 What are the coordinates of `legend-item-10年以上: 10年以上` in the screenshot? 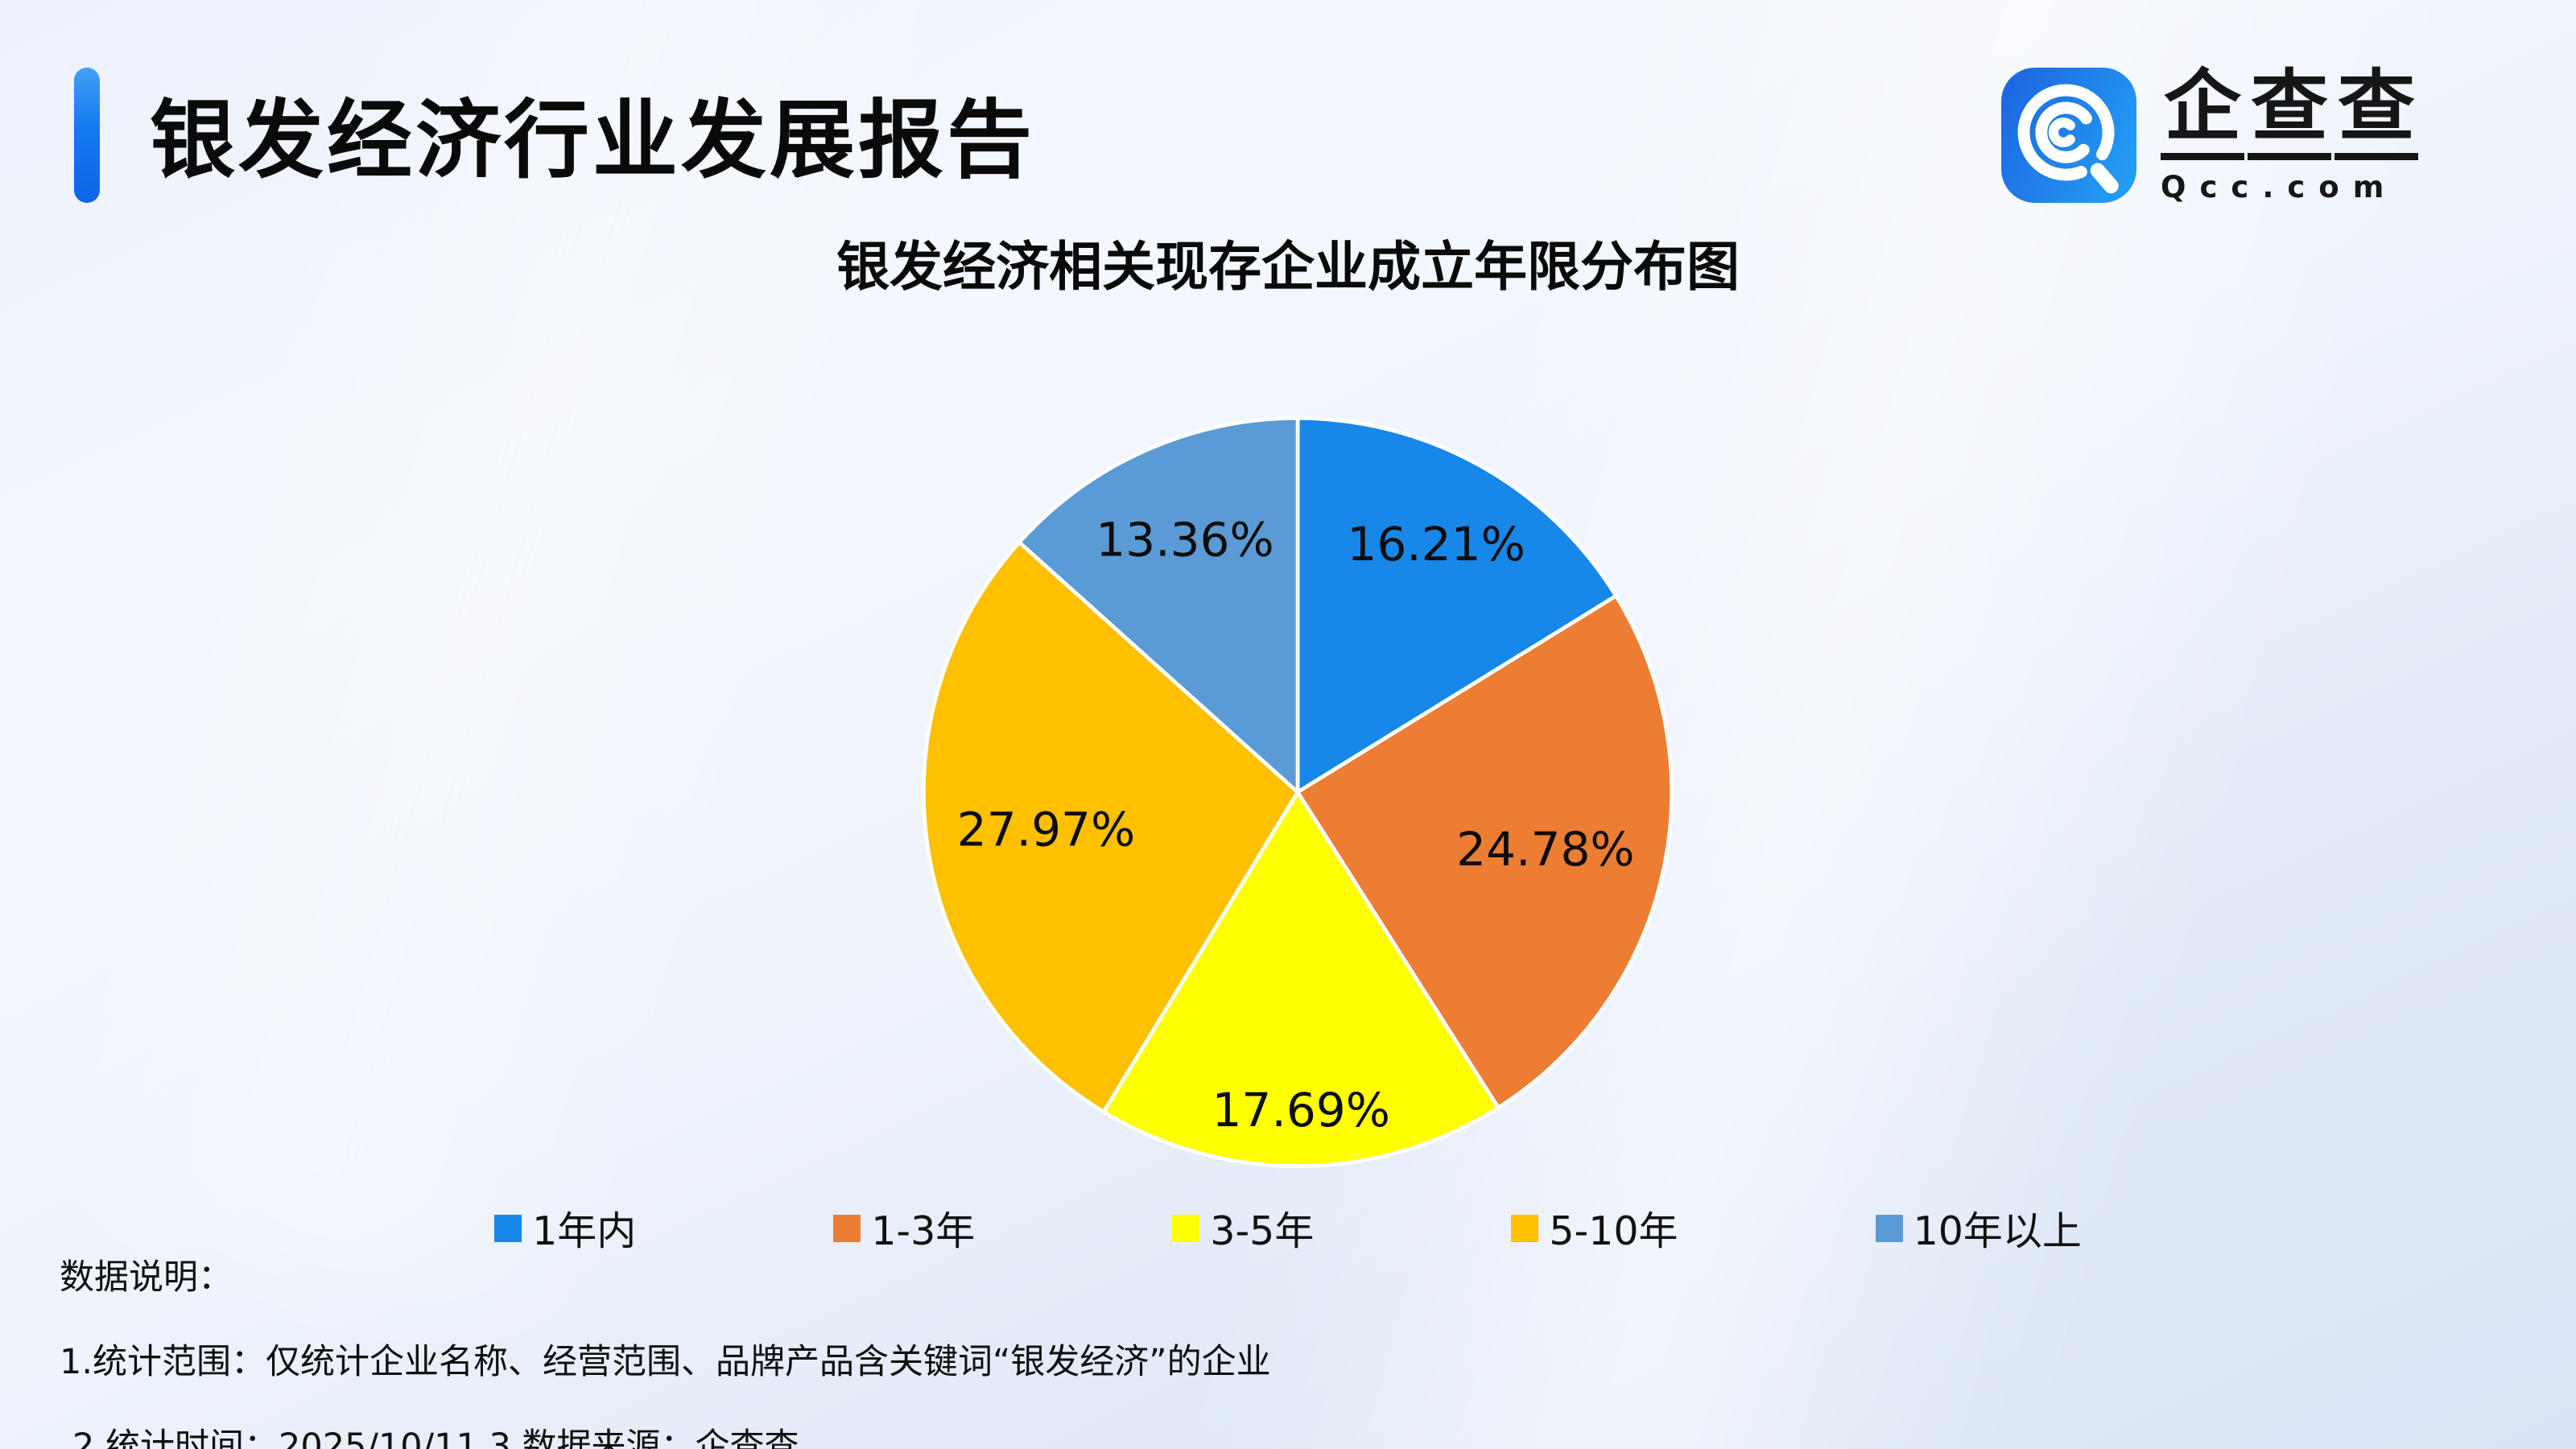 It's located at (1978, 1228).